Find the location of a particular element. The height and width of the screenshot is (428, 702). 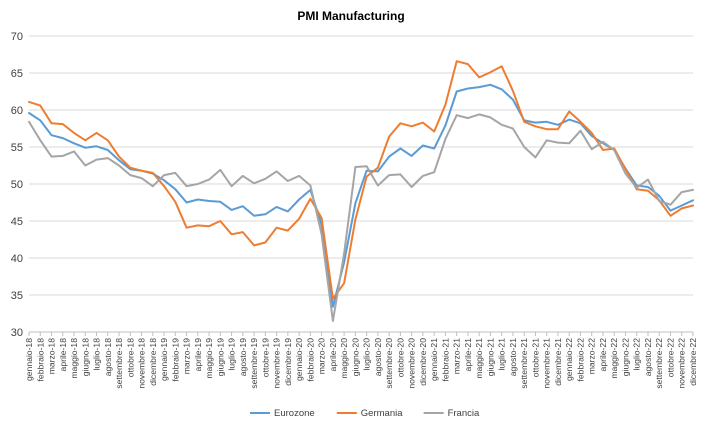

x-tick-label: ottobre-21 is located at coordinates (535, 357).